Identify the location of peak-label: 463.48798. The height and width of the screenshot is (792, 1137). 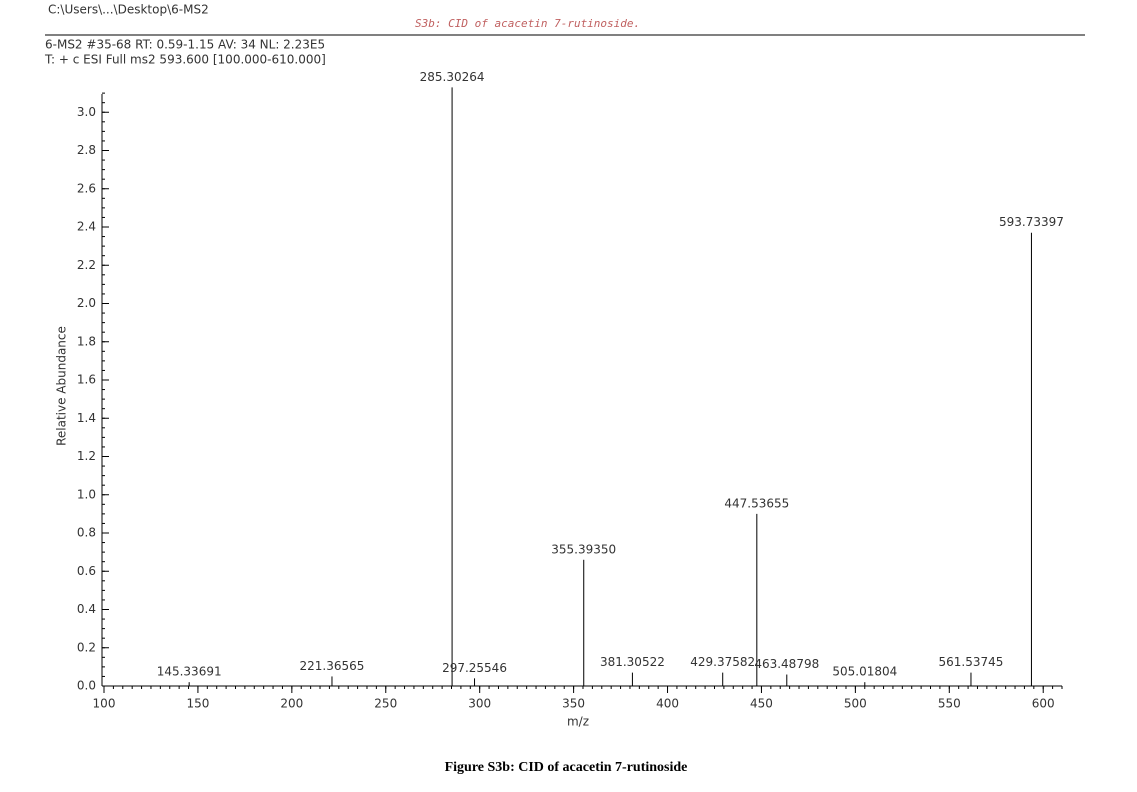
(786, 664).